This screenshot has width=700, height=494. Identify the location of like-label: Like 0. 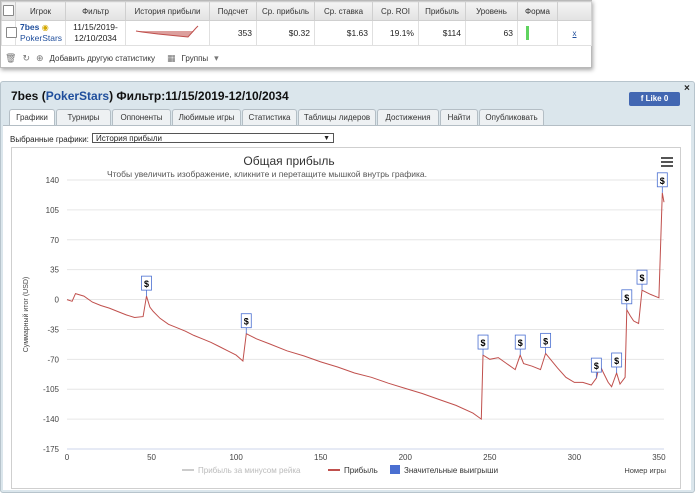
(657, 98).